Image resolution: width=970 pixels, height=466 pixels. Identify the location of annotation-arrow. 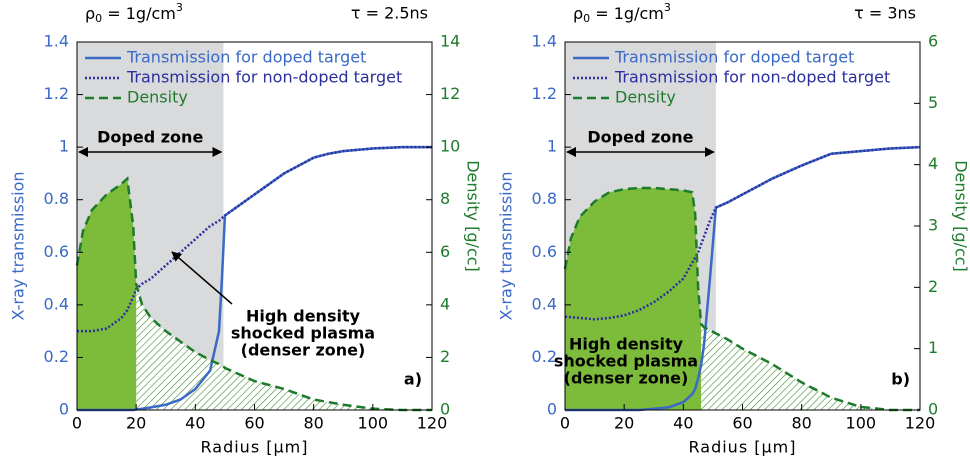
(202, 278).